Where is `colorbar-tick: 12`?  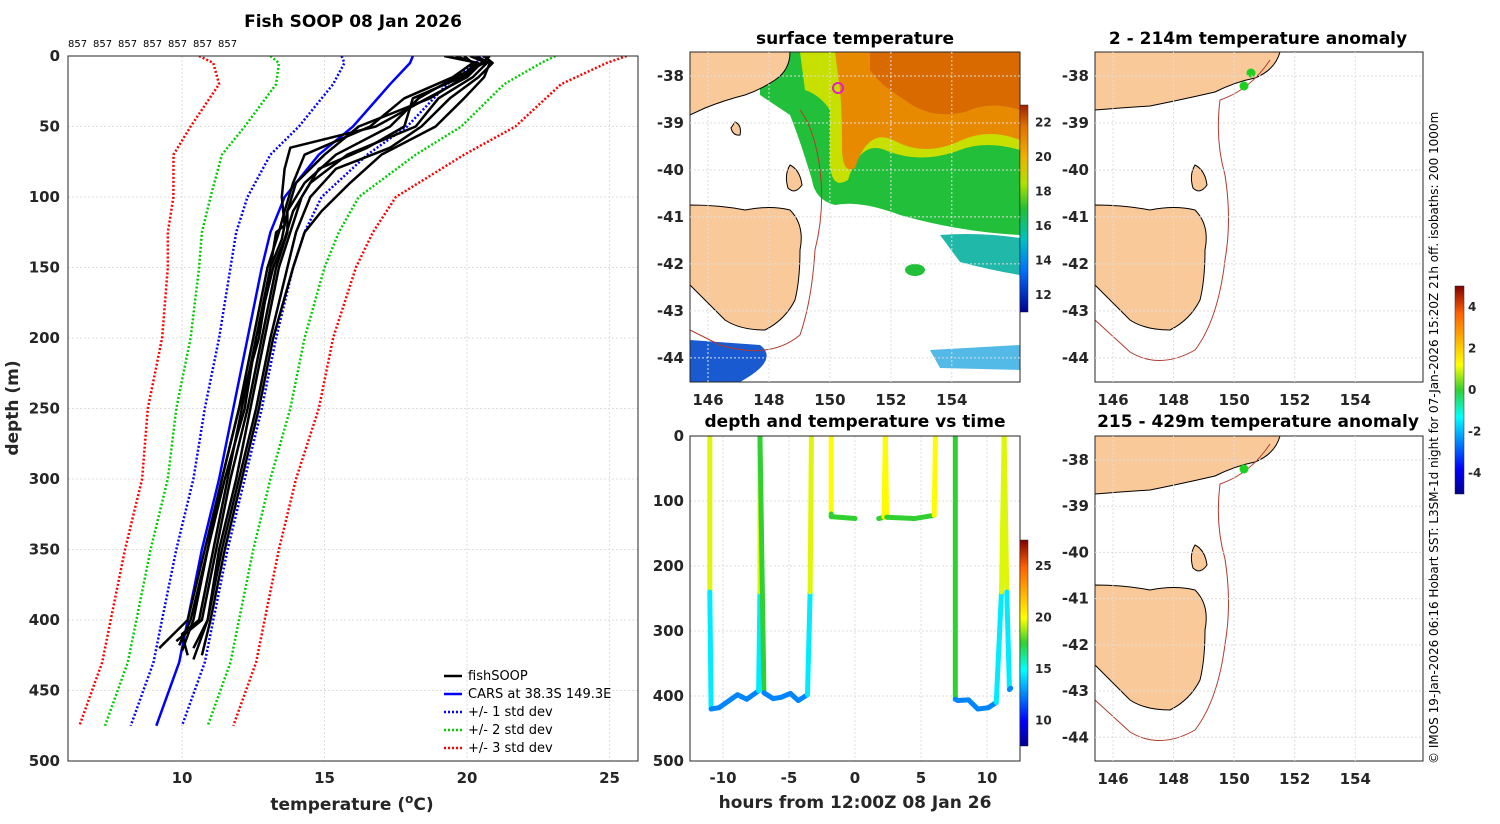
colorbar-tick: 12 is located at coordinates (1043, 295).